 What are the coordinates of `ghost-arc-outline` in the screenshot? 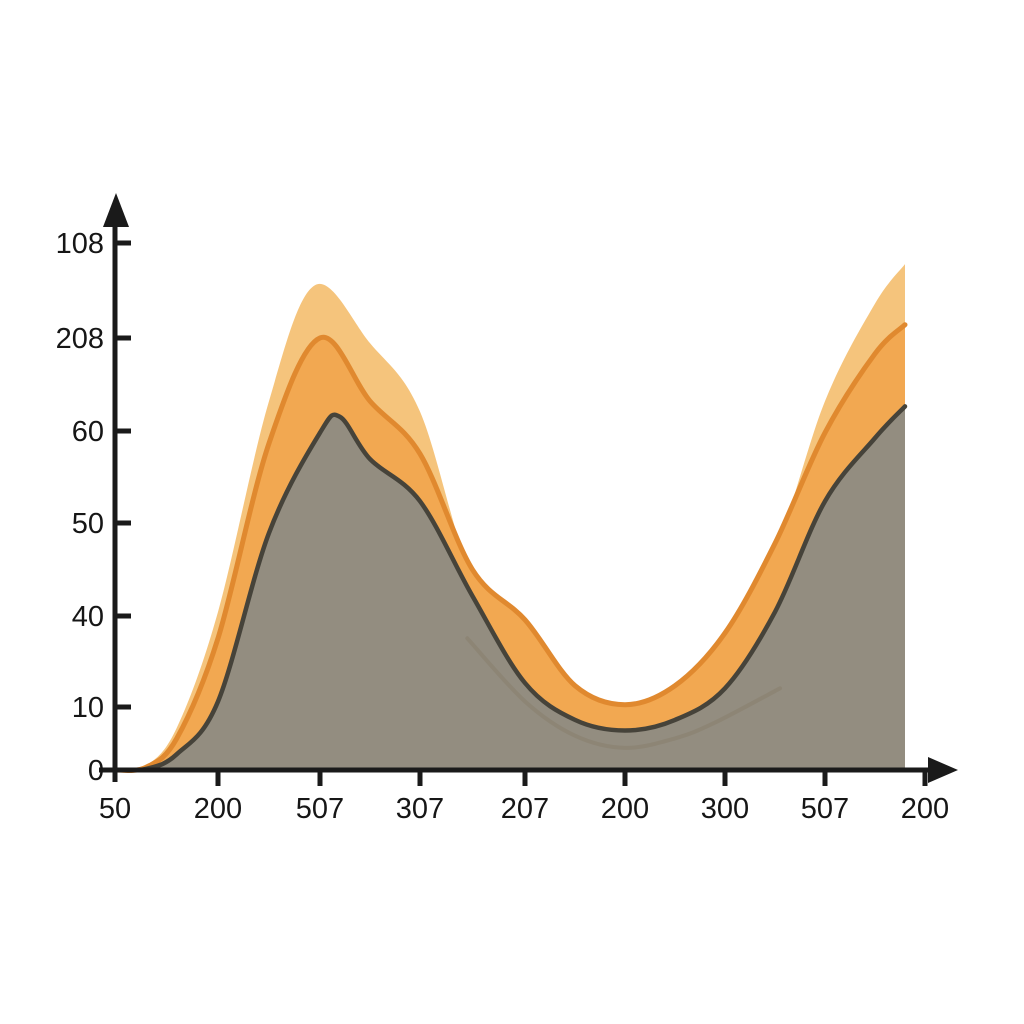 It's located at (623, 693).